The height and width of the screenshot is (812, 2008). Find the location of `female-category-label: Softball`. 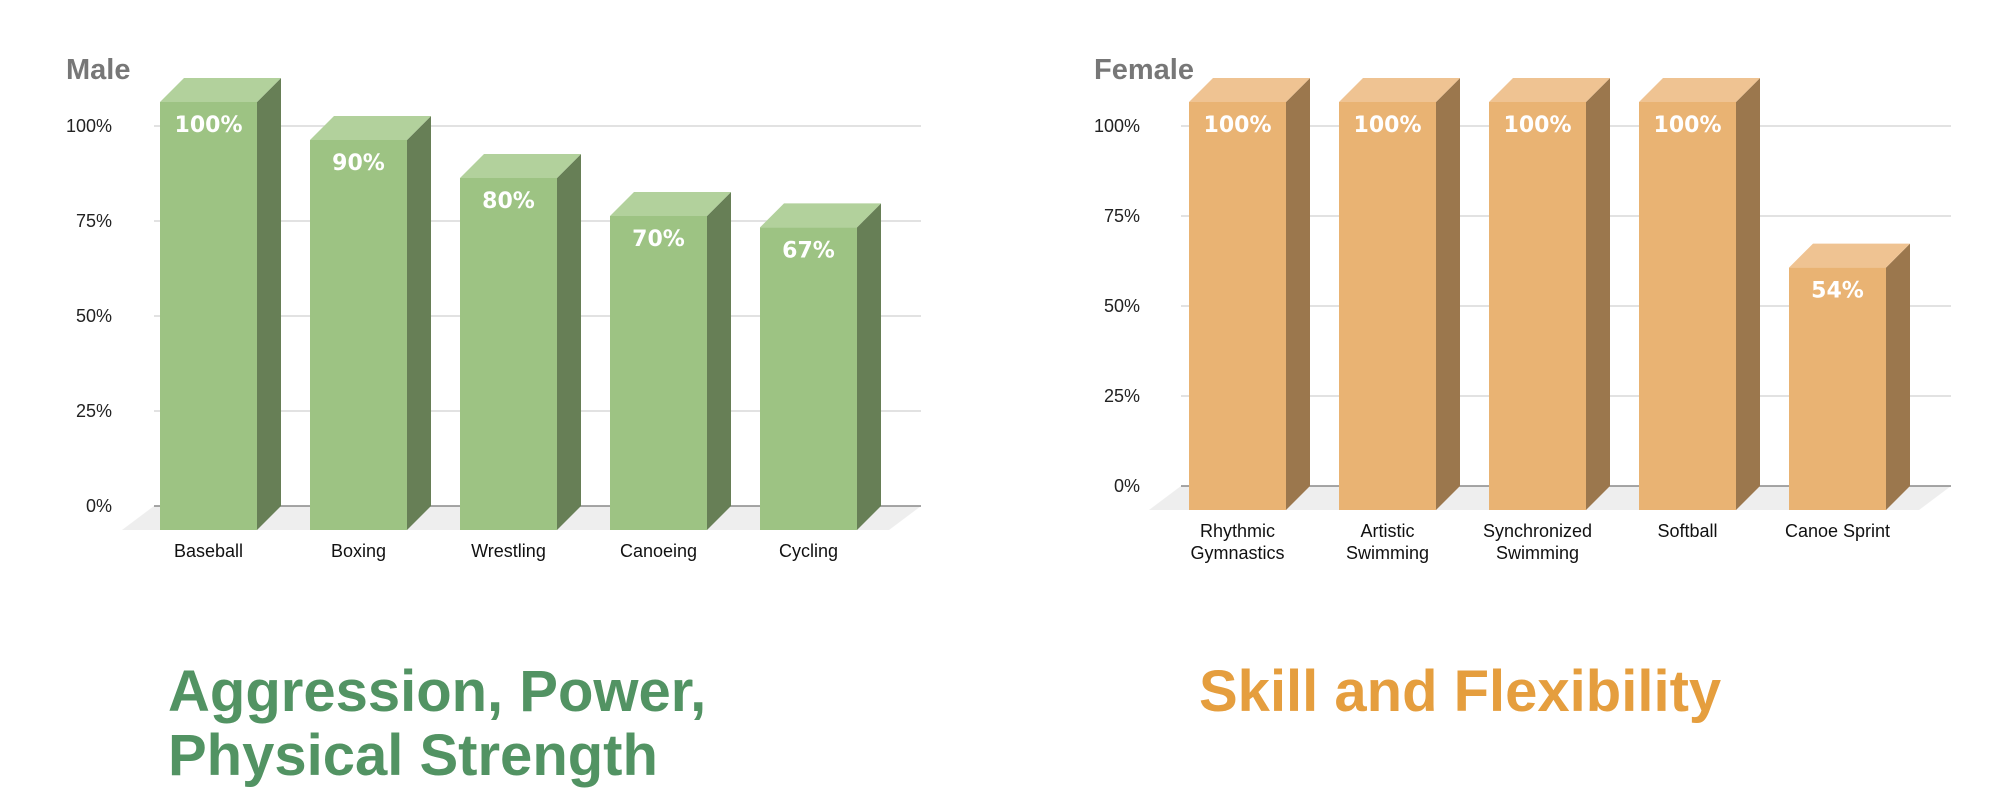

female-category-label: Softball is located at coordinates (1687, 531).